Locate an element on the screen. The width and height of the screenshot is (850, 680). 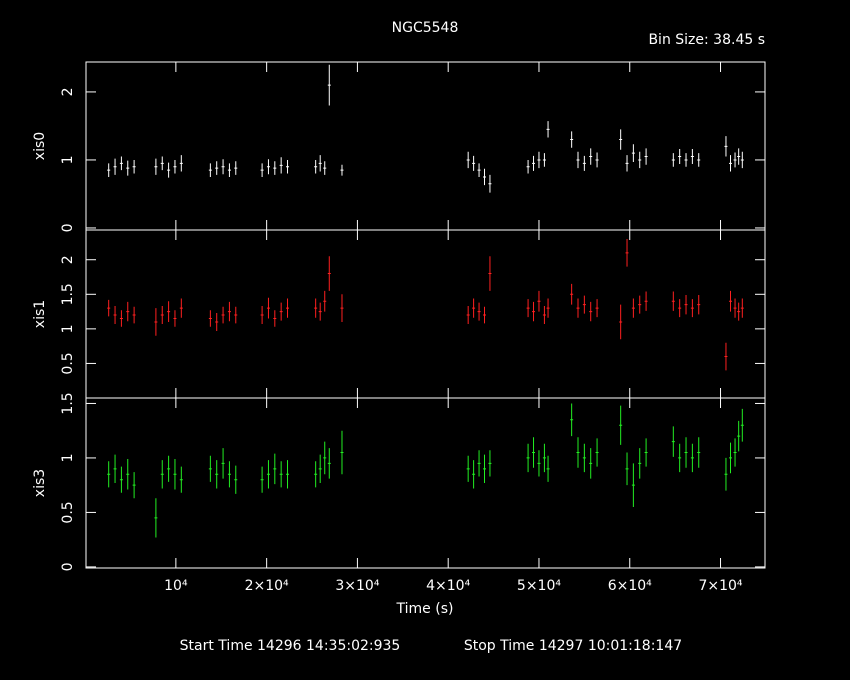
bin-size: Bin Size: 38.45 s is located at coordinates (706, 40).